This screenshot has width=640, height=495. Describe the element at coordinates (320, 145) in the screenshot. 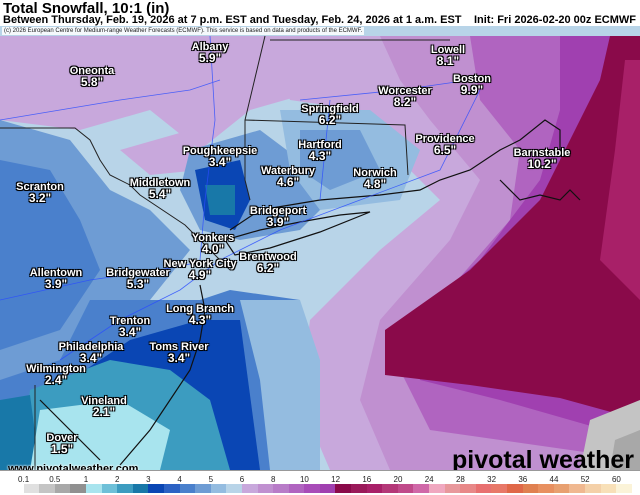

I see `city-name: Hartford` at that location.